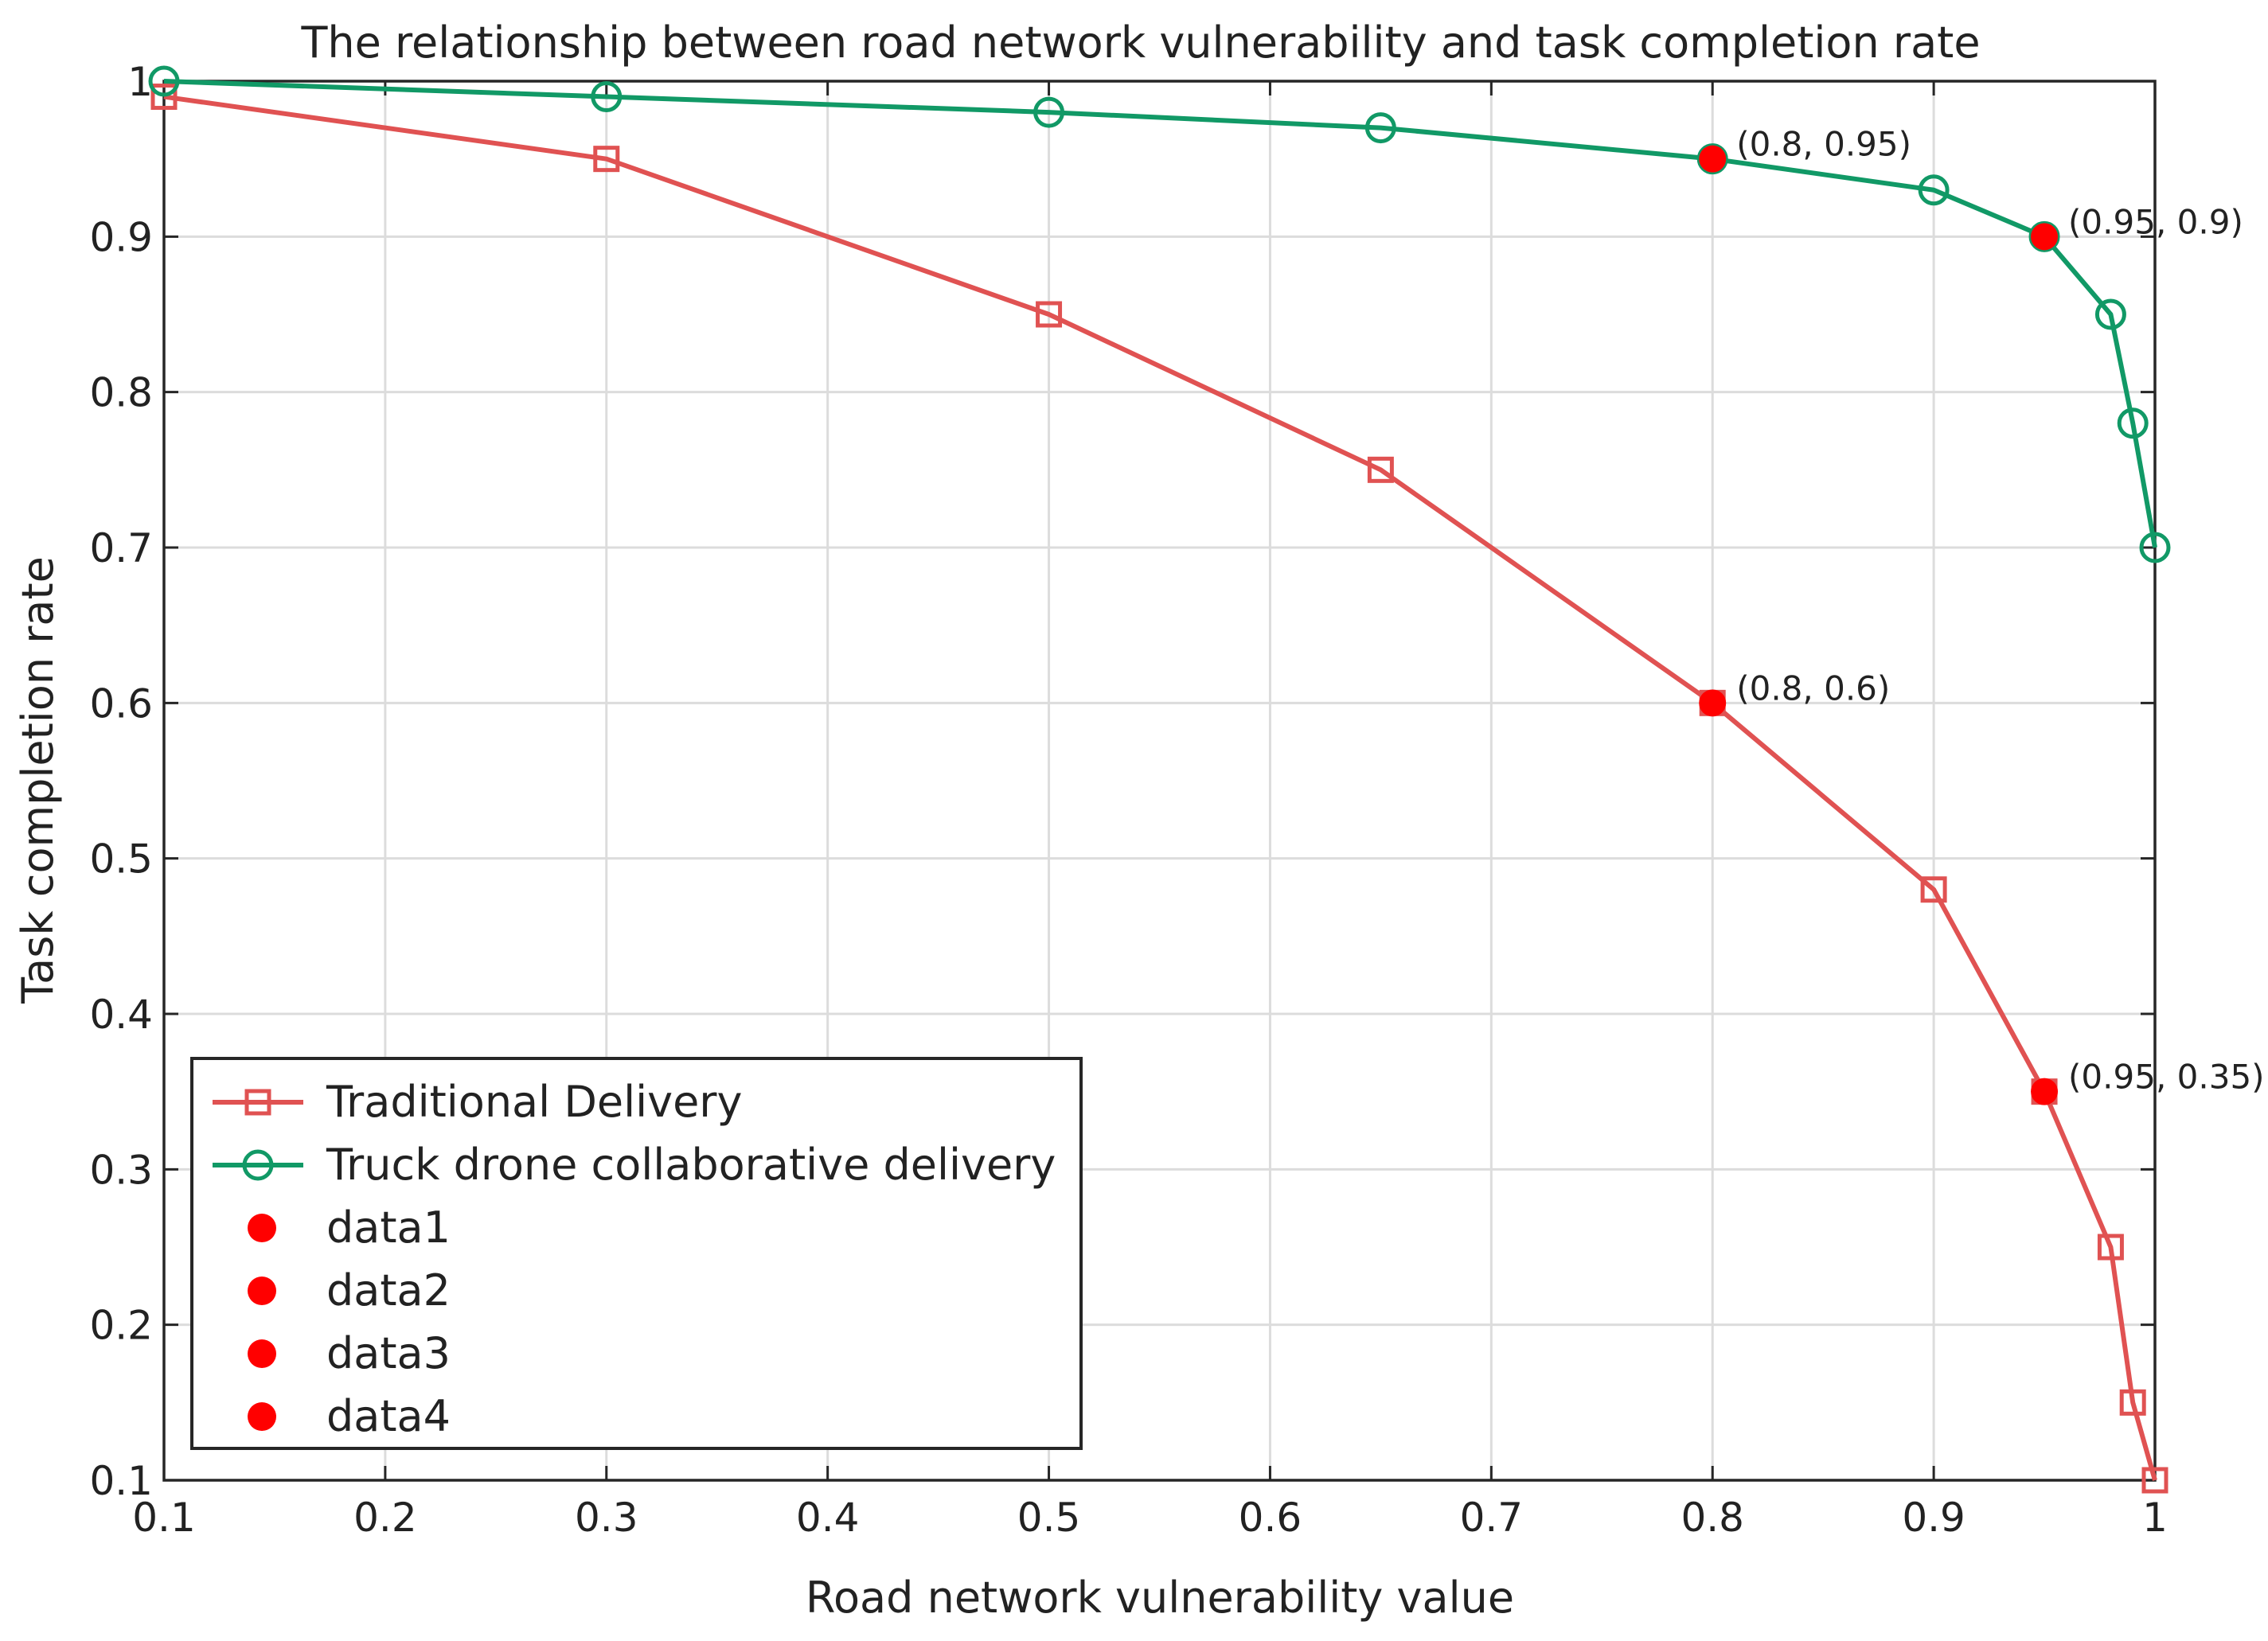  What do you see at coordinates (1270, 1518) in the screenshot?
I see `x-tick-label: 0.6` at bounding box center [1270, 1518].